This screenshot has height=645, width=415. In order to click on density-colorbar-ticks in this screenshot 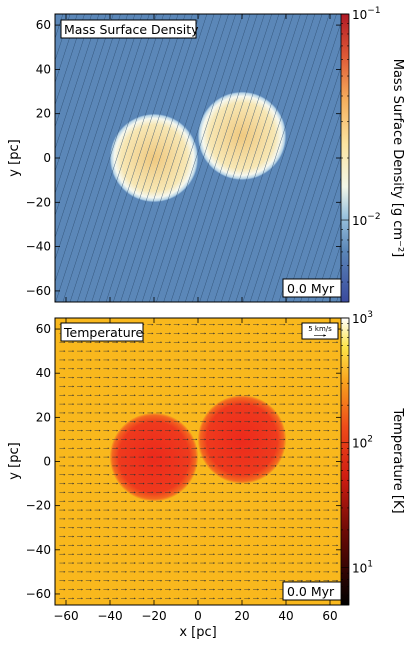, I will do `click(345, 158)`.